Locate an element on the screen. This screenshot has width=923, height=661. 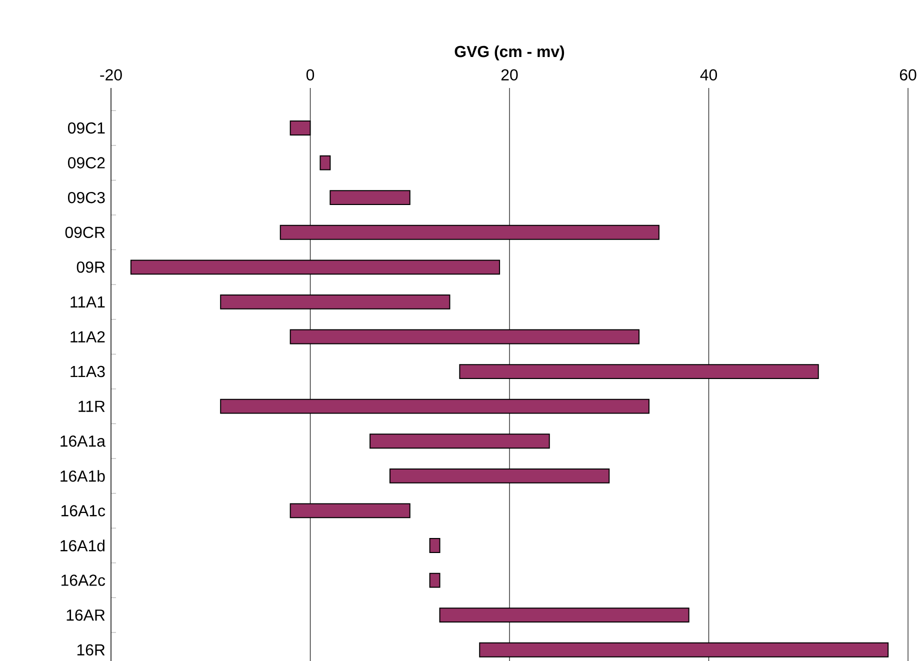
x-tick-label: 20 is located at coordinates (509, 74).